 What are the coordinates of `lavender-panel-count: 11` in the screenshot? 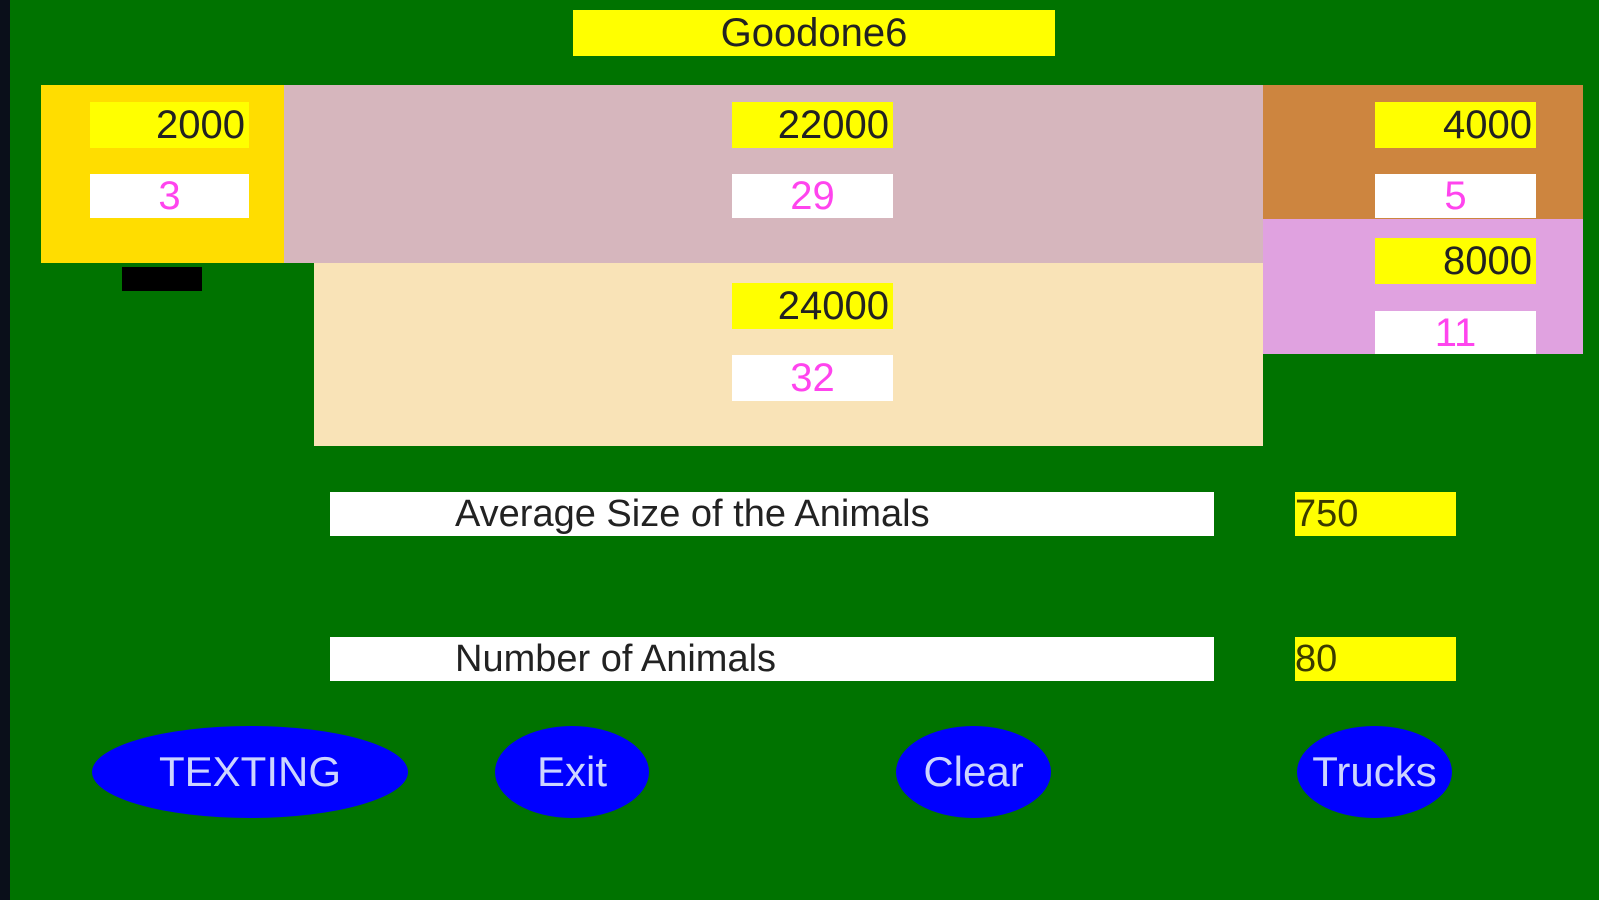 It's located at (1455, 332).